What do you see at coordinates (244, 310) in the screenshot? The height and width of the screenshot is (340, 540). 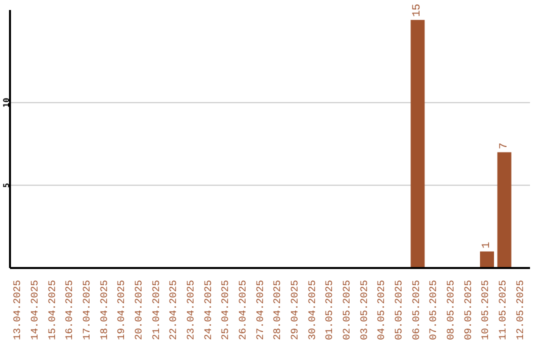 I see `x-tick-label: 26.04.2025` at bounding box center [244, 310].